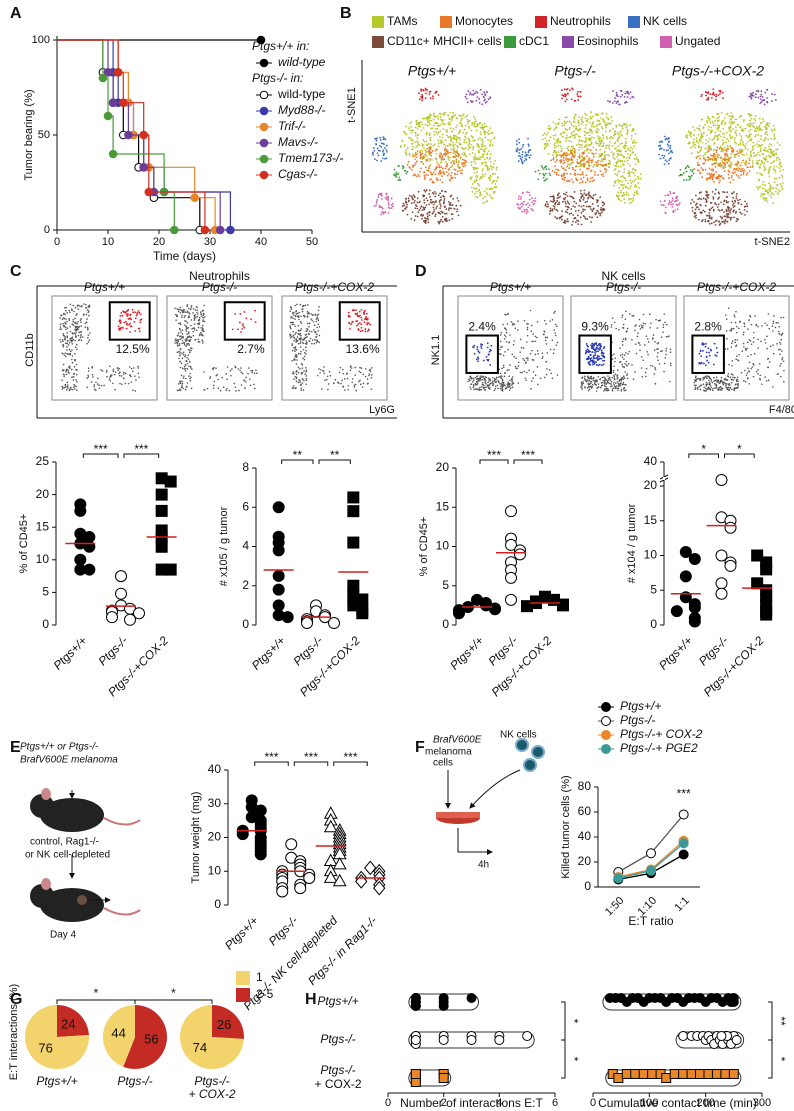 The image size is (794, 1111). Describe the element at coordinates (402, 21) in the screenshot. I see `legend-label: TAMs` at that location.